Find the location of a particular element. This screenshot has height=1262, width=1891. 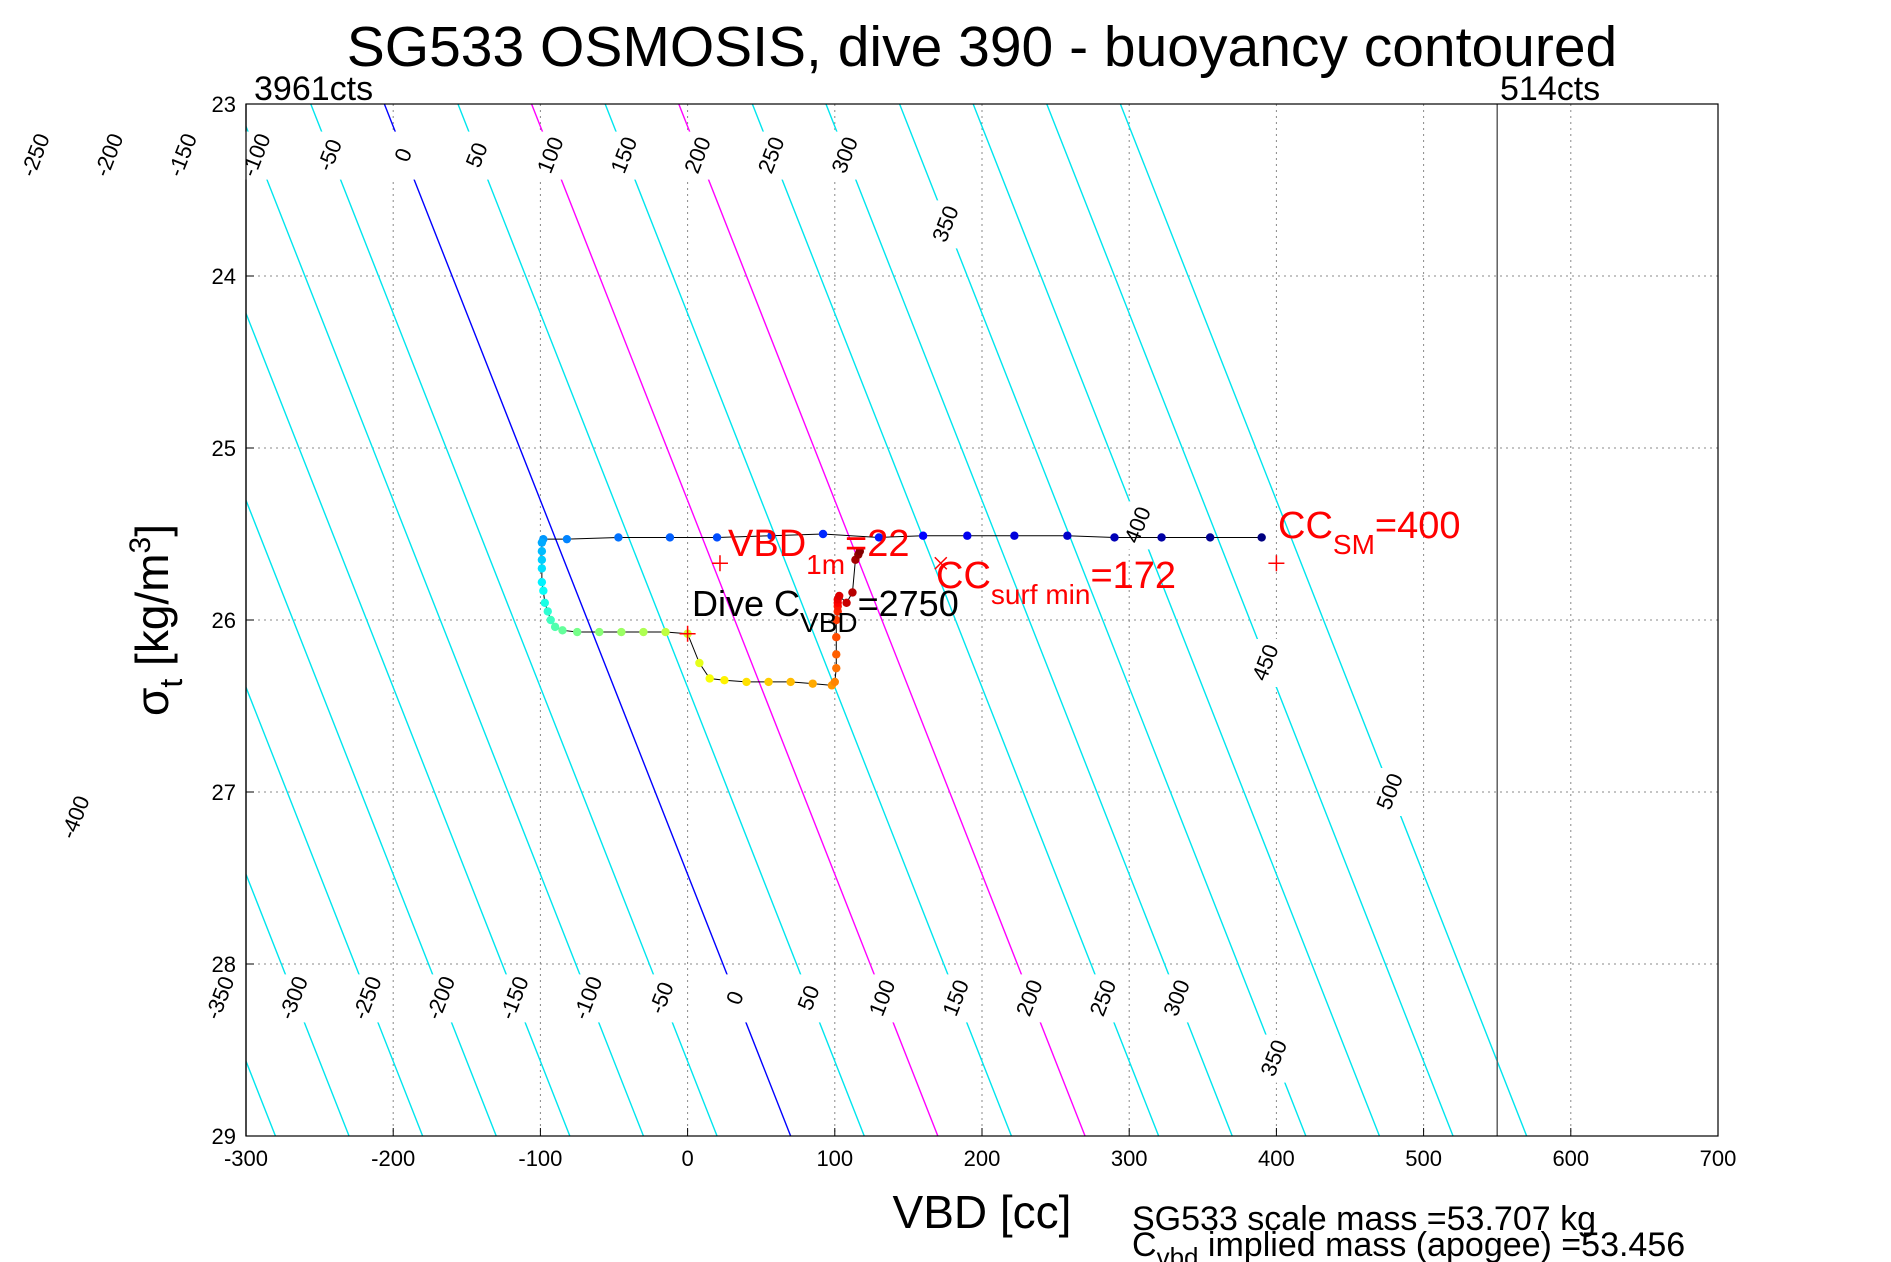

x-tick-label: 400 is located at coordinates (1276, 1158).